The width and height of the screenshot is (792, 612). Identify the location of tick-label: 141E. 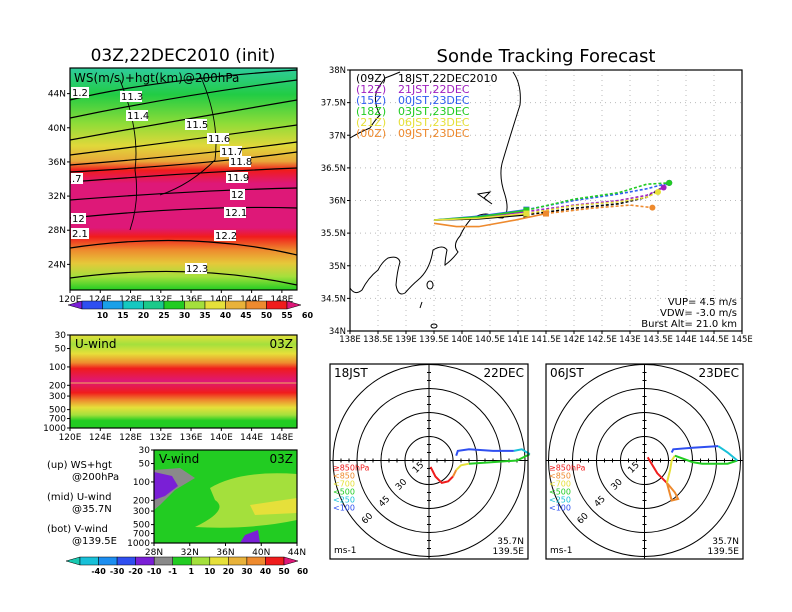
(518, 340).